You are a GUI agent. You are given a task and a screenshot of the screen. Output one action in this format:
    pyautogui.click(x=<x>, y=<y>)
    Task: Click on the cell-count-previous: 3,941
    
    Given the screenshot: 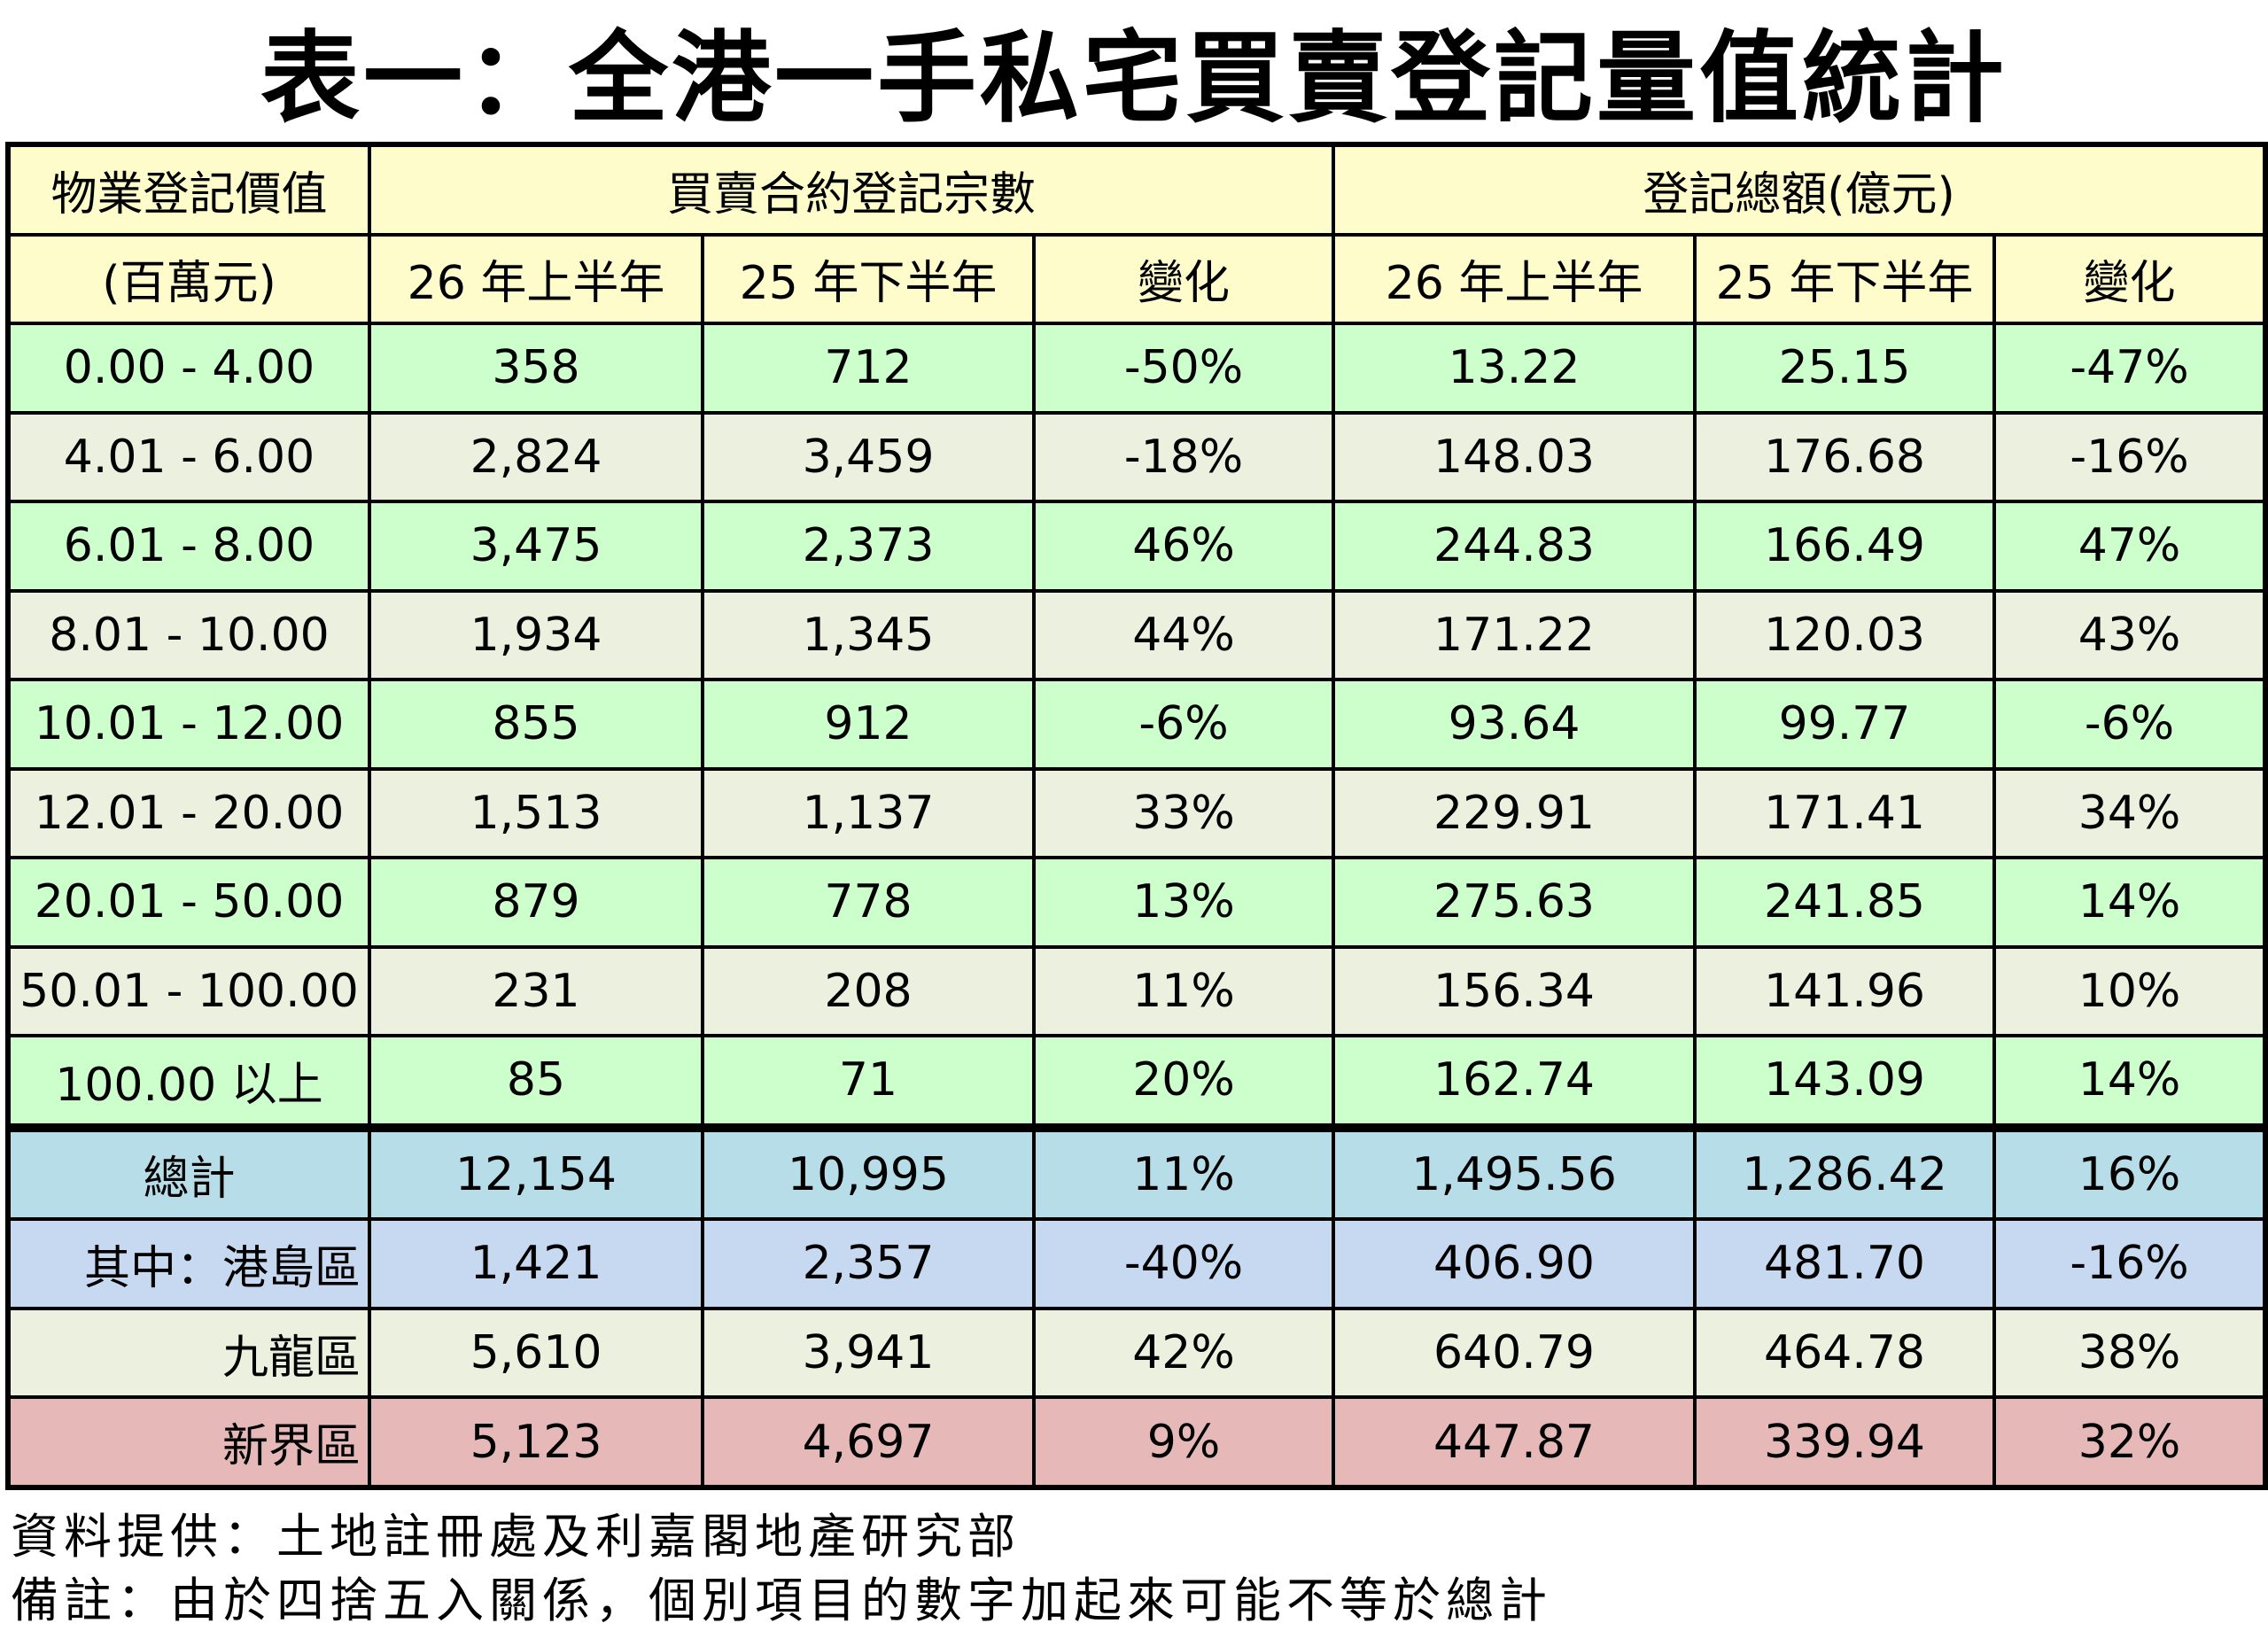 What is the action you would take?
    pyautogui.click(x=868, y=1353)
    